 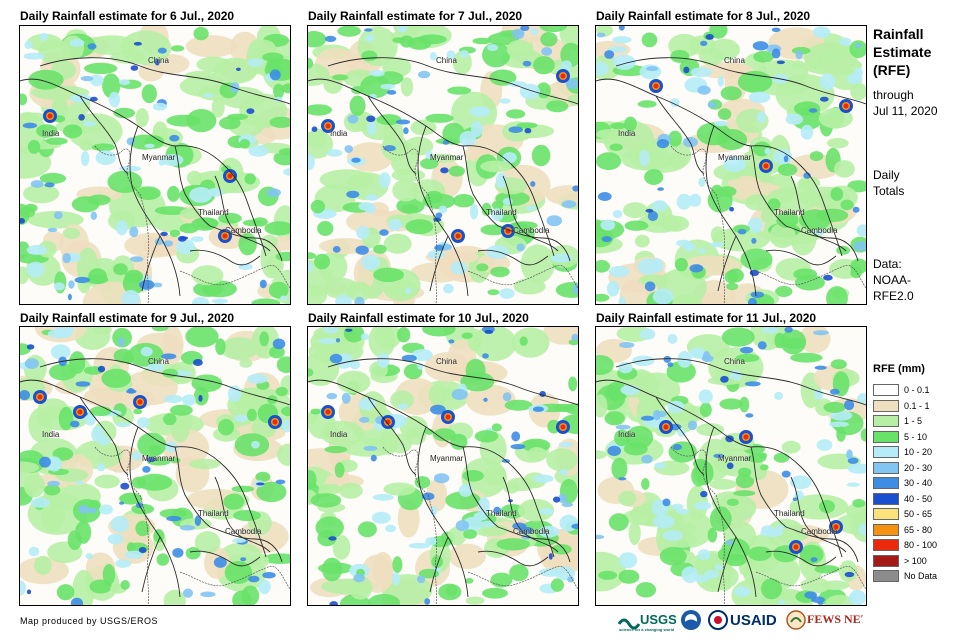 What do you see at coordinates (918, 498) in the screenshot?
I see `legend-label: 40 - 50` at bounding box center [918, 498].